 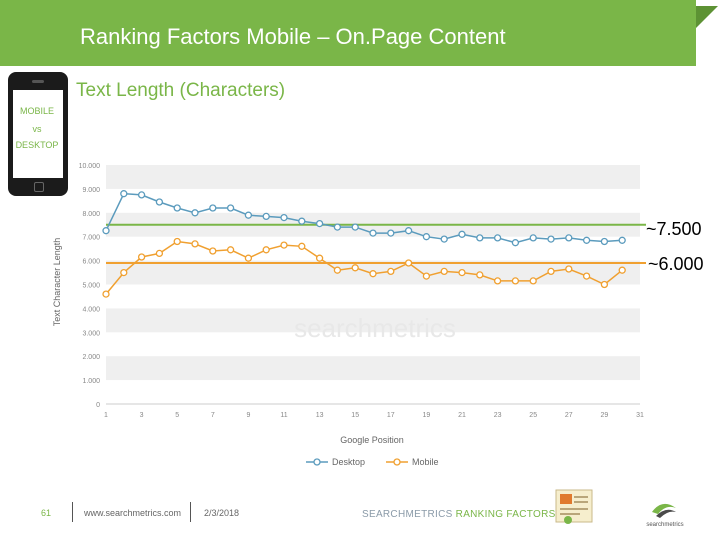 I want to click on x-tick-label: 27, so click(x=569, y=415).